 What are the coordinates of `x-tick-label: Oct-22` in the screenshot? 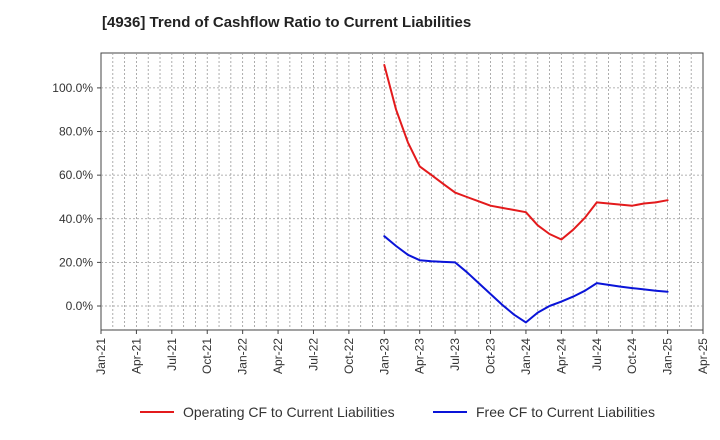 It's located at (349, 356).